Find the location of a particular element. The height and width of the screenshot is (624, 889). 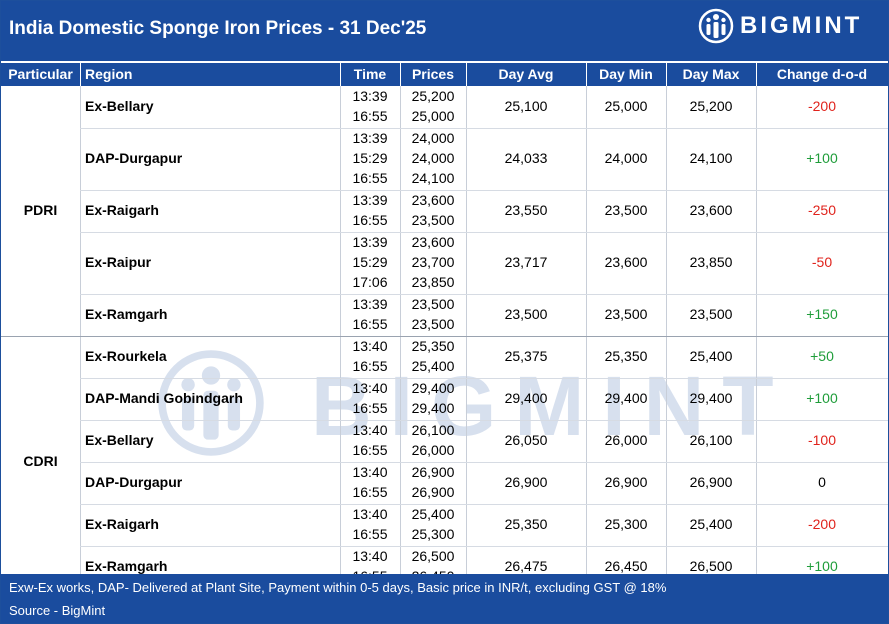

day-avg-value: 26,900 is located at coordinates (526, 482).